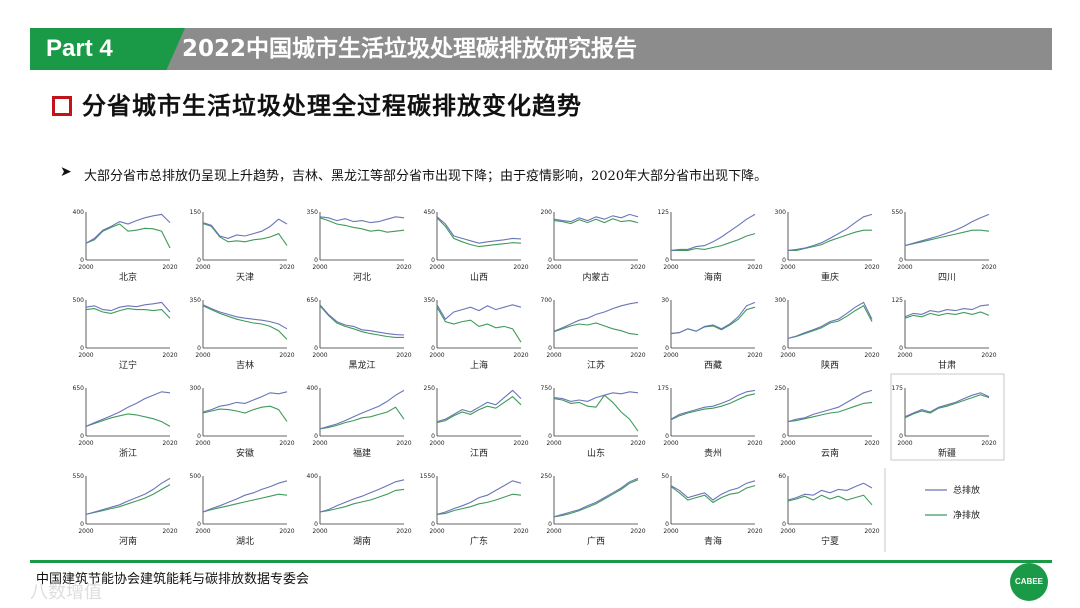 Image resolution: width=1080 pixels, height=608 pixels. Describe the element at coordinates (596, 541) in the screenshot. I see `province-label: 广西` at that location.